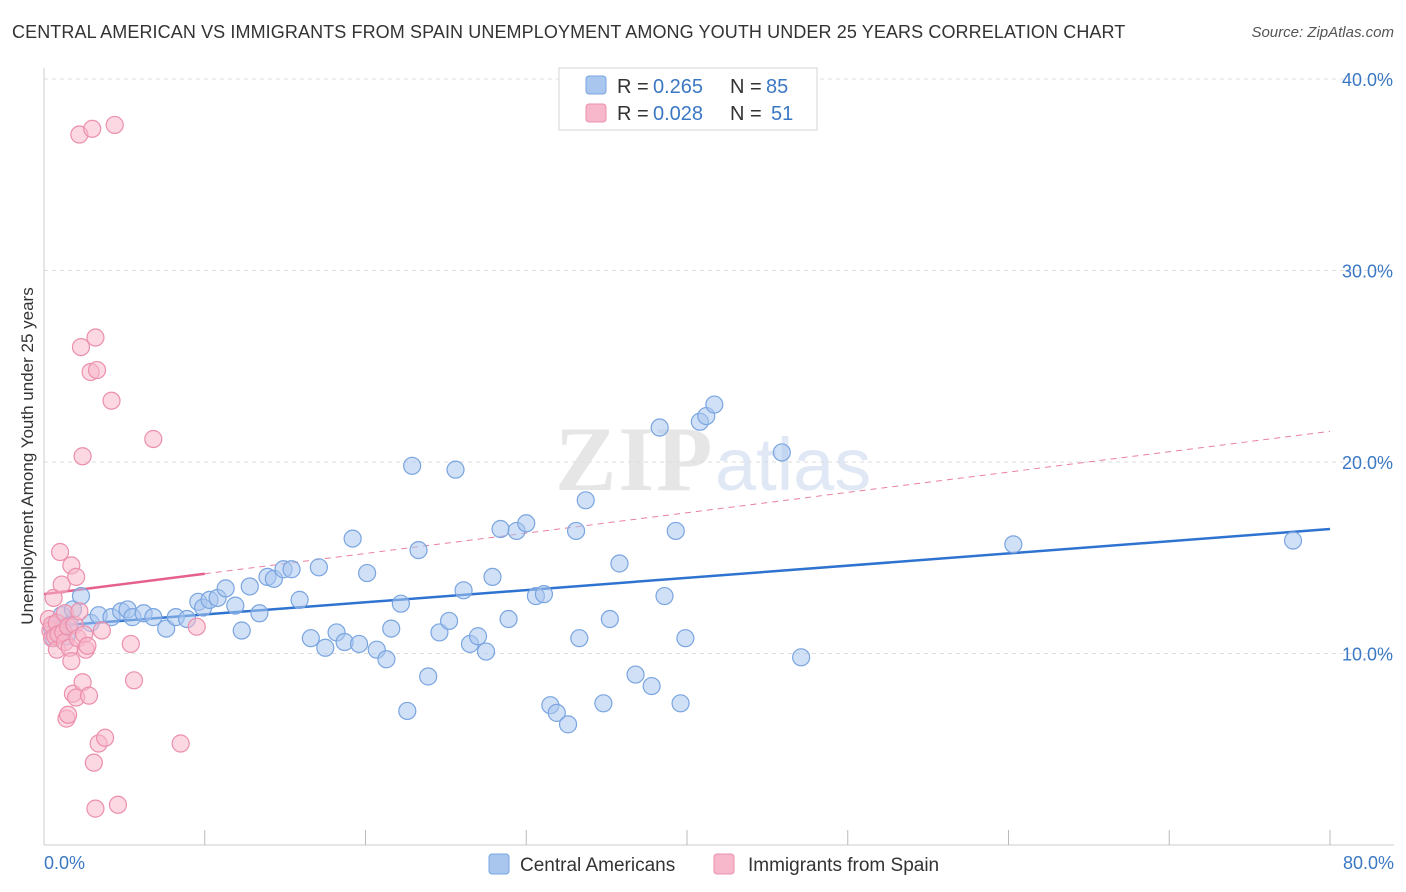 This screenshot has width=1406, height=892. What do you see at coordinates (27, 455) in the screenshot?
I see `y-axis-label: Unemployment Among Youth under 25 years` at bounding box center [27, 455].